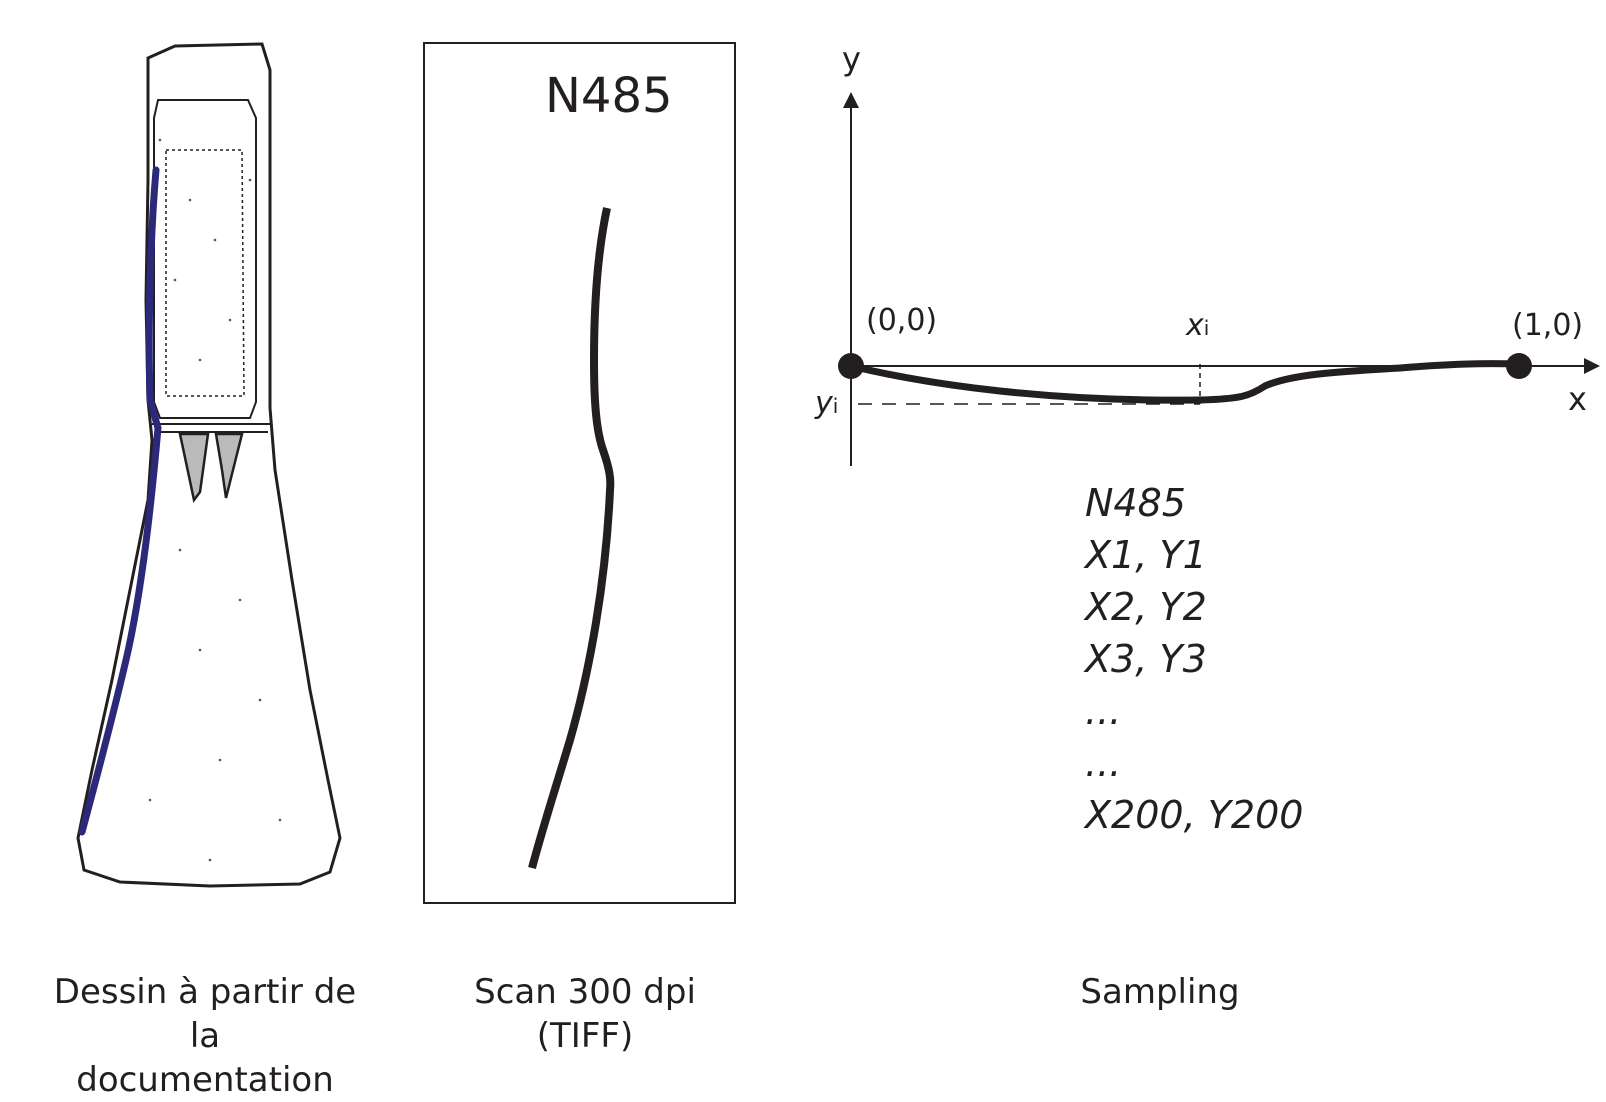  What do you see at coordinates (851, 59) in the screenshot?
I see `y-axis-label: y` at bounding box center [851, 59].